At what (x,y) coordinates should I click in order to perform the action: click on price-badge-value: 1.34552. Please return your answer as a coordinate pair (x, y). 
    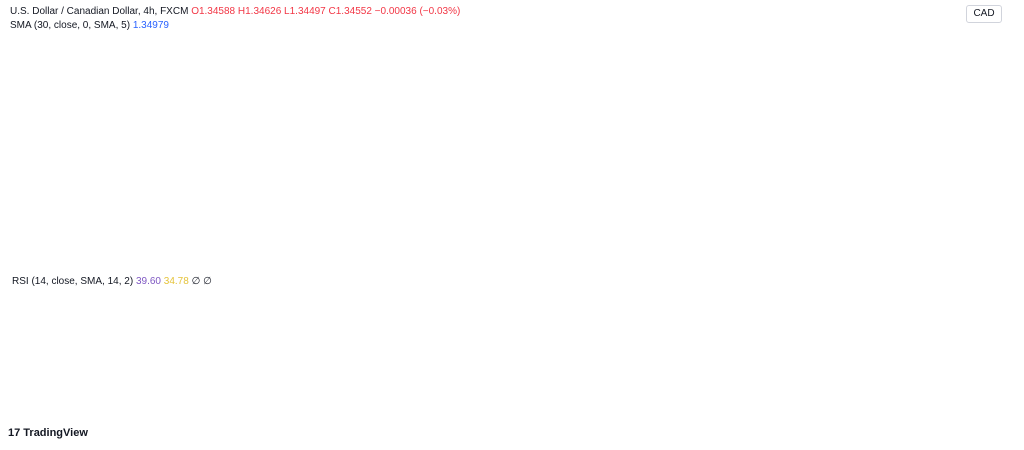
    Looking at the image, I should click on (988, 183).